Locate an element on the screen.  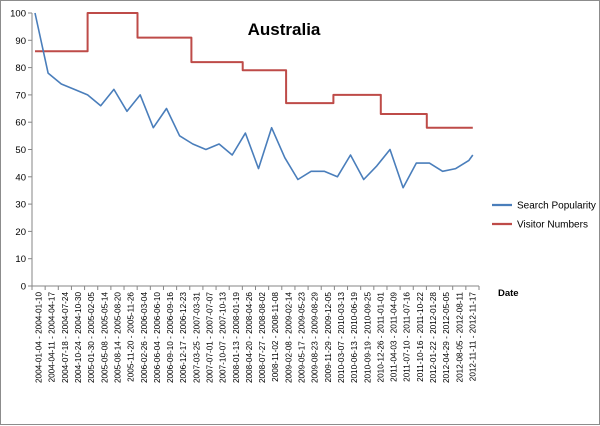
x-tick-label: 2004-04-11 - 2004-04-17 is located at coordinates (52, 337).